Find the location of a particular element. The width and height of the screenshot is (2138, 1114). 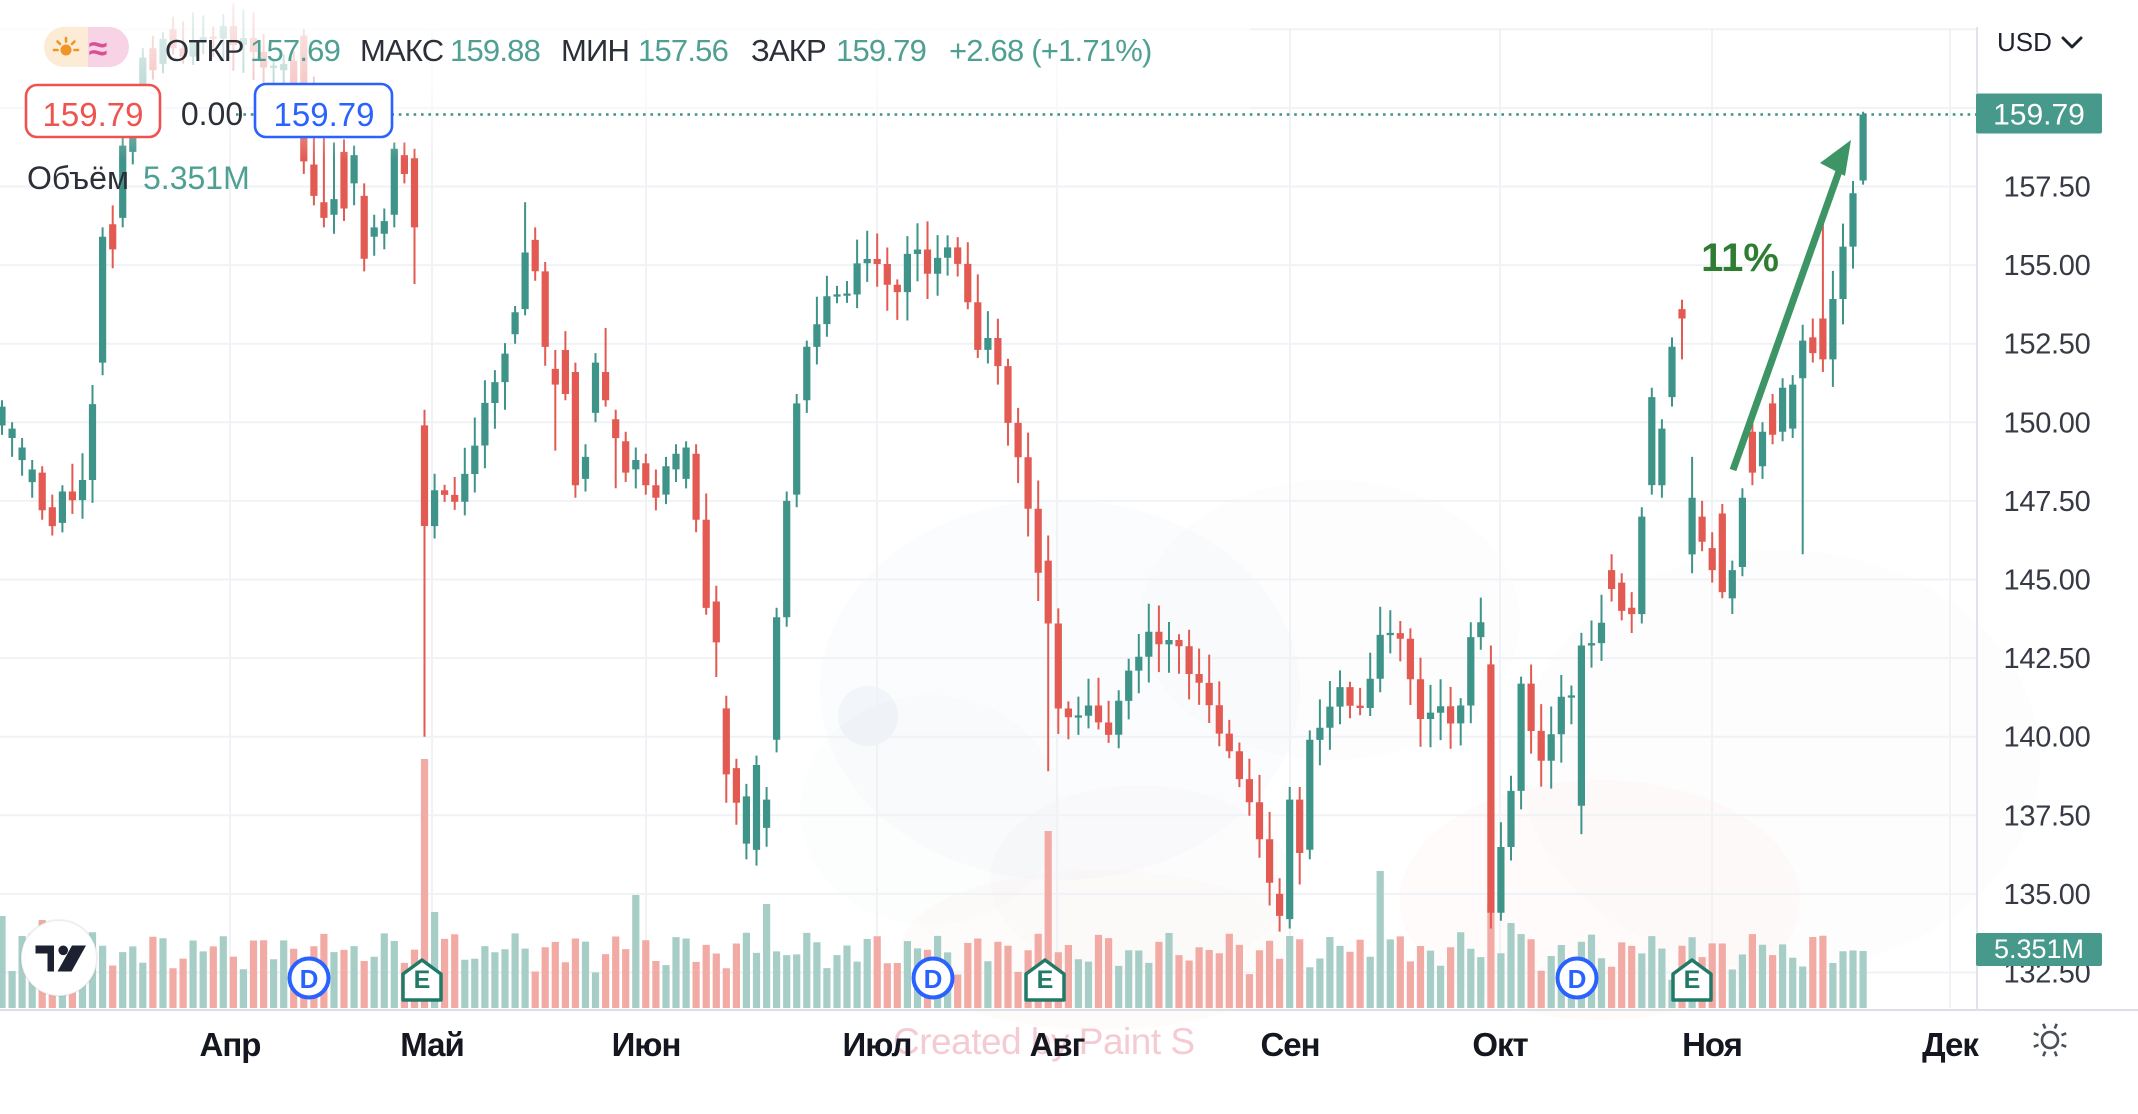

svg-text: Авг is located at coordinates (1057, 1044).